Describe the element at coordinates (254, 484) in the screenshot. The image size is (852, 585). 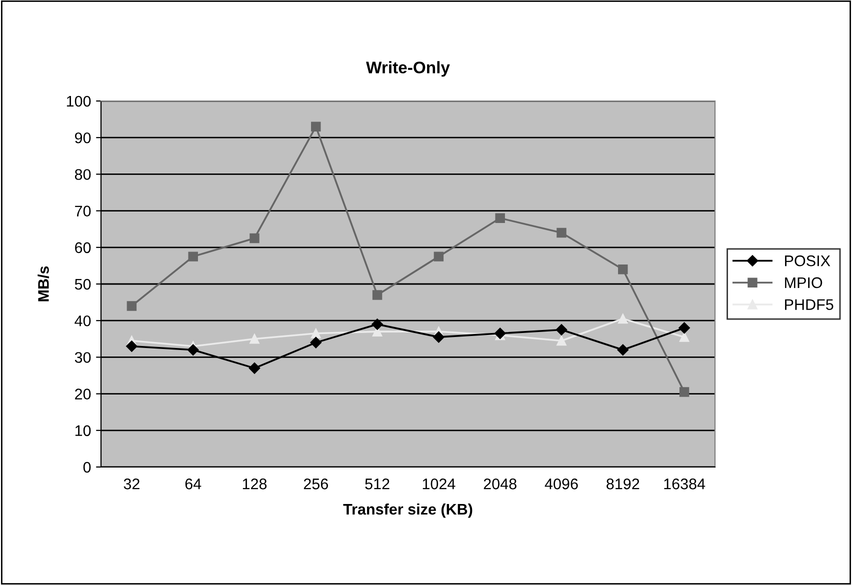
I see `x-tick-label: 128` at that location.